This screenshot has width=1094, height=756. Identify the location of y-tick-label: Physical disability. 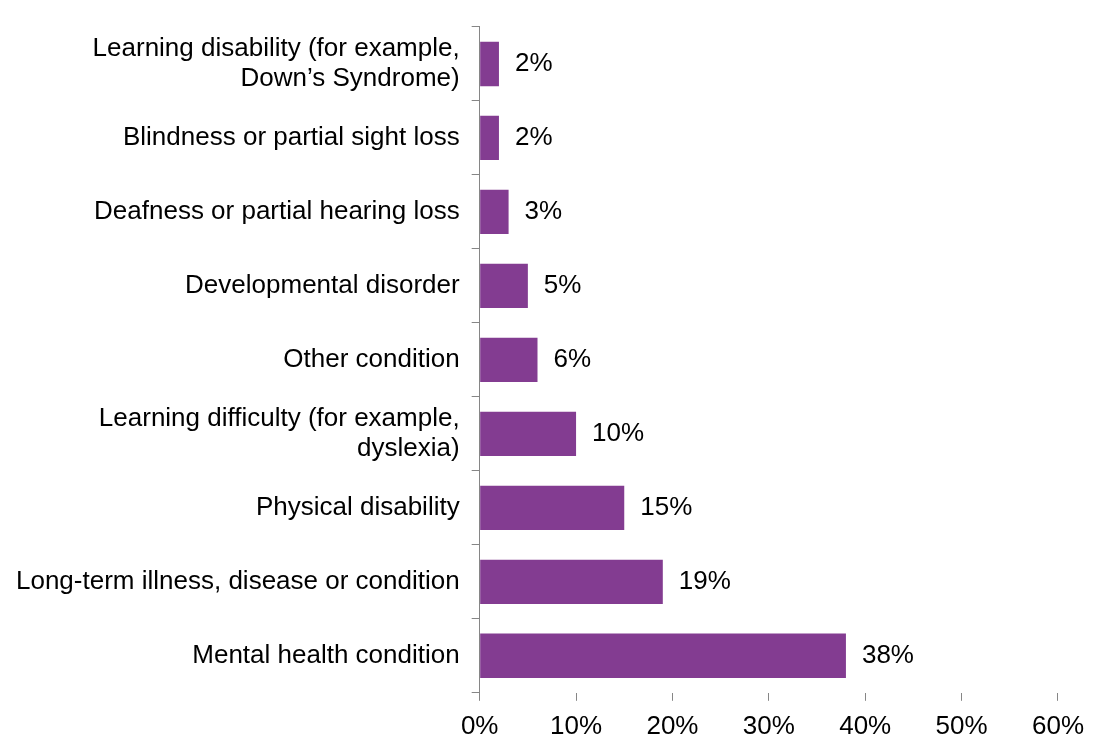
(357, 506).